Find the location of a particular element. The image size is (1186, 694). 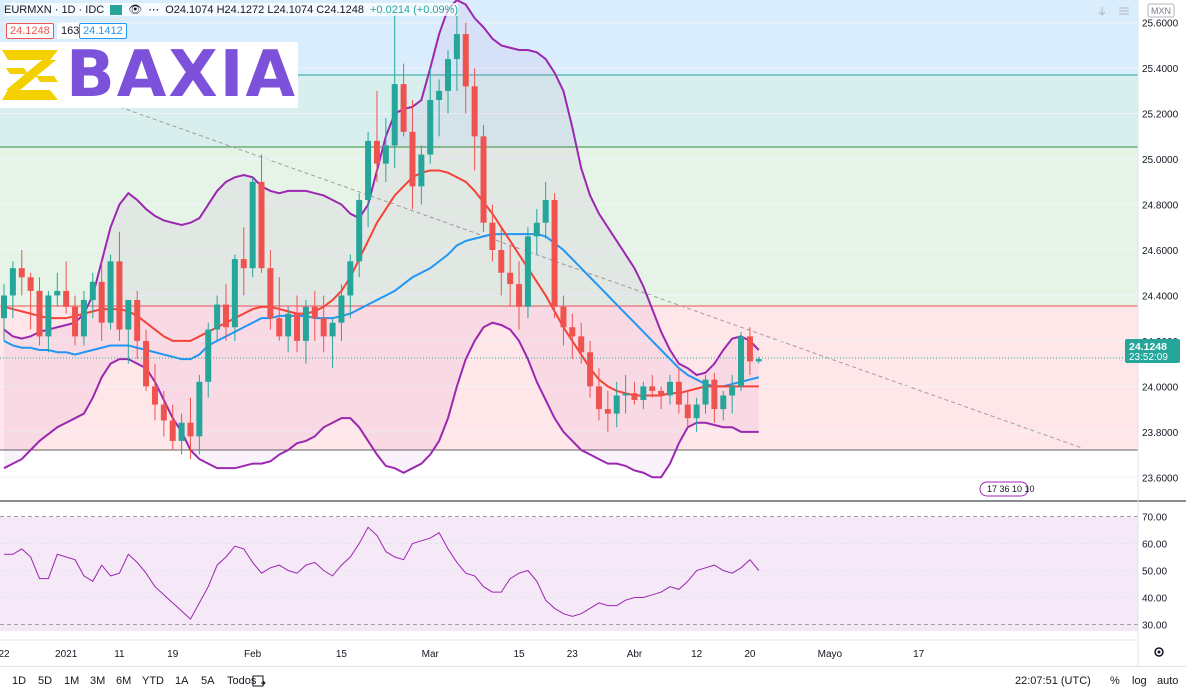

timeframe-5d: 5D is located at coordinates (45, 681).